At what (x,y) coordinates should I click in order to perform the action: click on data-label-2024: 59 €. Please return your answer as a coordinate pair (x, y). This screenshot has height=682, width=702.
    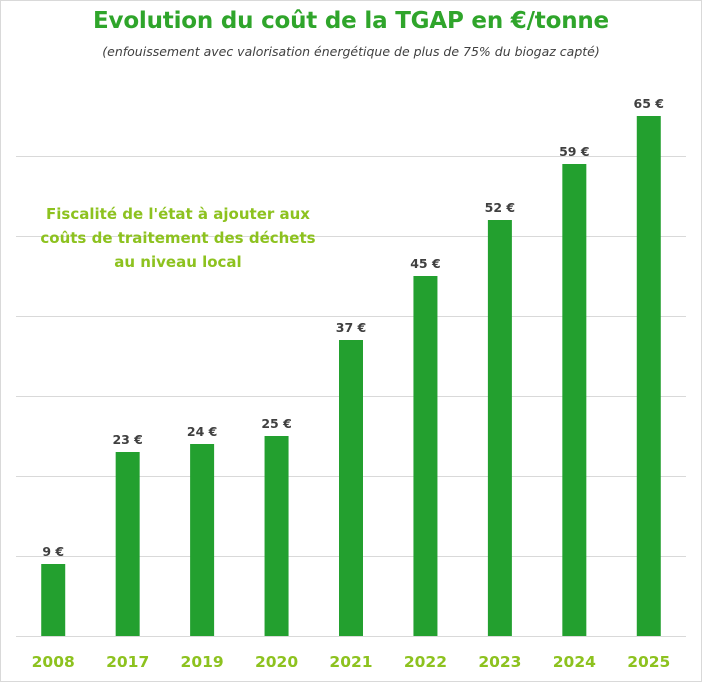
    Looking at the image, I should click on (574, 151).